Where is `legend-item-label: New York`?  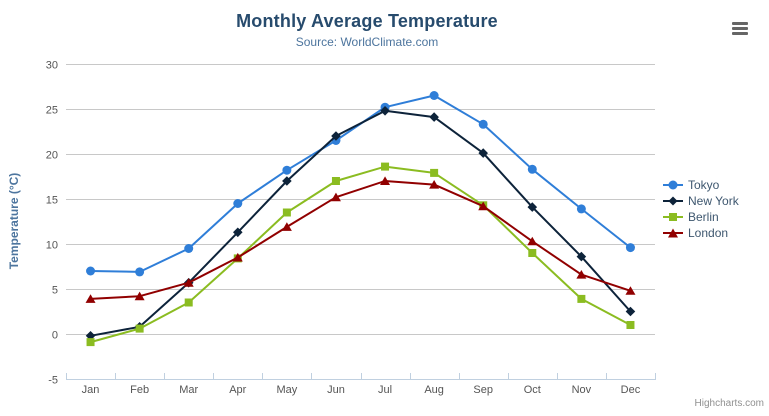 legend-item-label: New York is located at coordinates (713, 201).